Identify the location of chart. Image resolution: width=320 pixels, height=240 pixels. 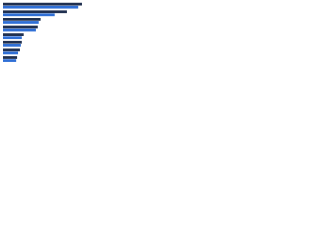
(42, 32).